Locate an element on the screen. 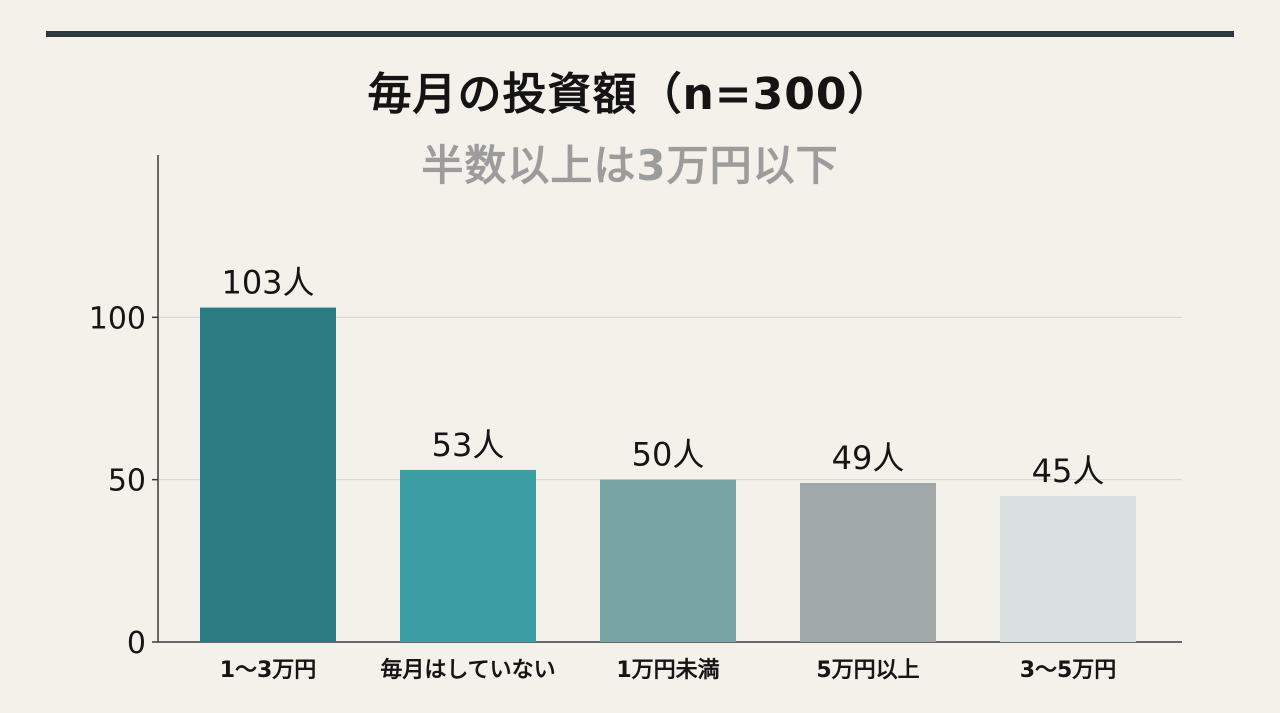 The height and width of the screenshot is (713, 1280). bar-value-label: 53人 is located at coordinates (468, 445).